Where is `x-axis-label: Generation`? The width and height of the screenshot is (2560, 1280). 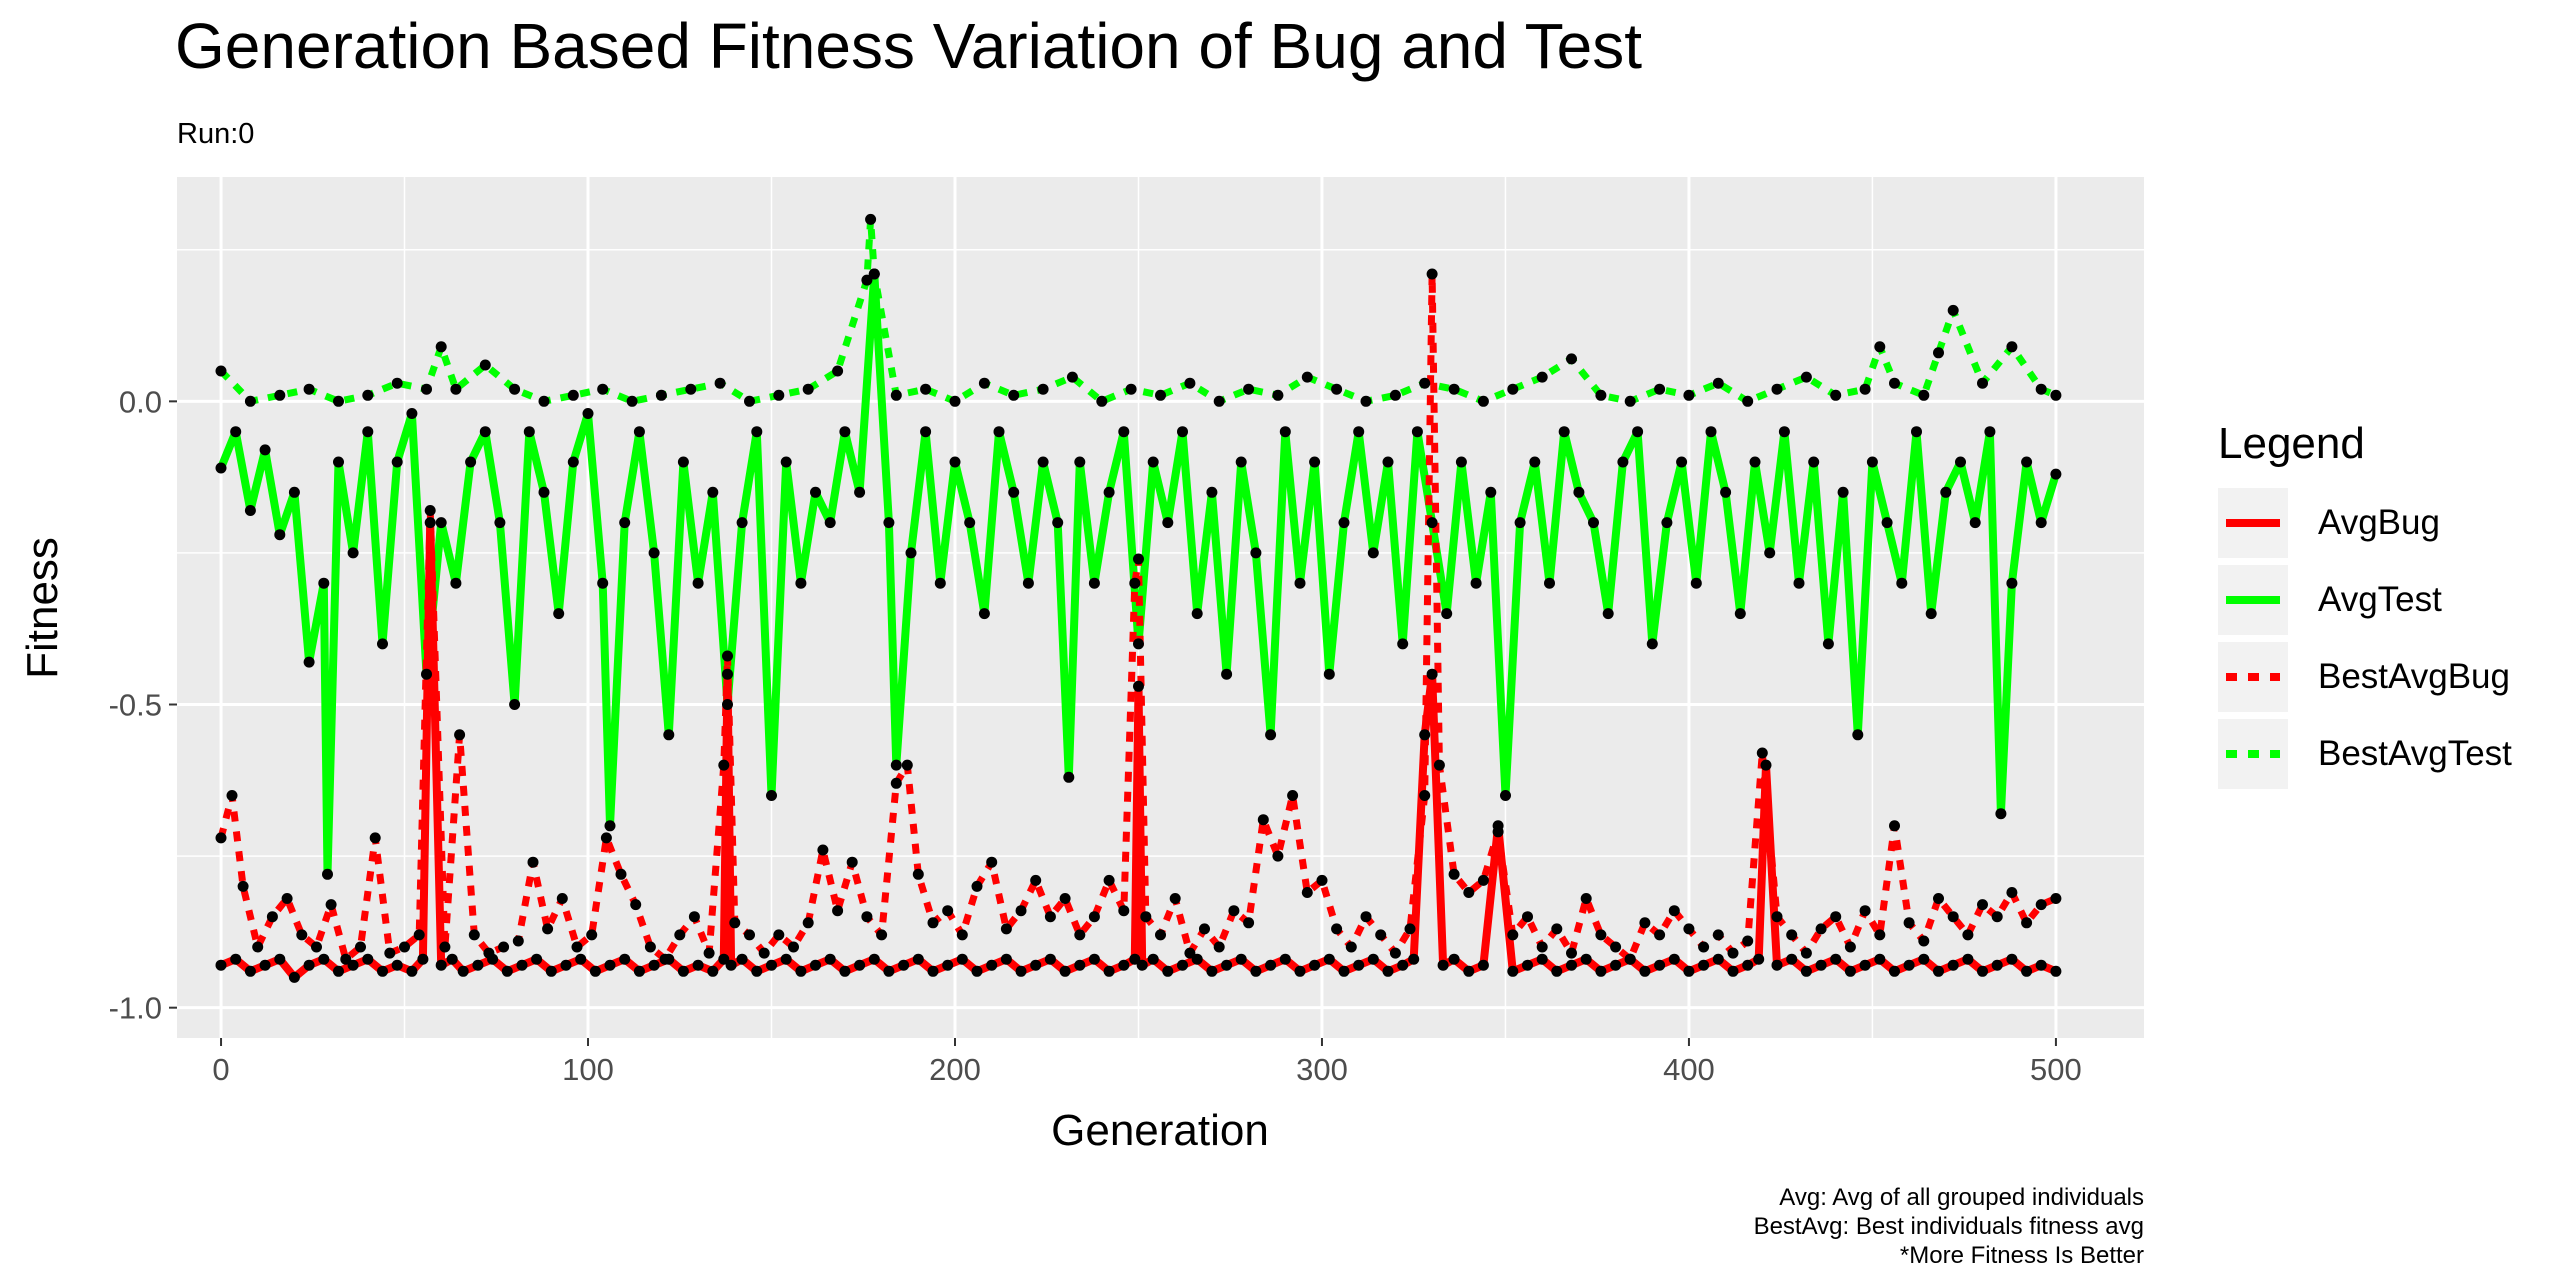
x-axis-label: Generation is located at coordinates (1160, 1130).